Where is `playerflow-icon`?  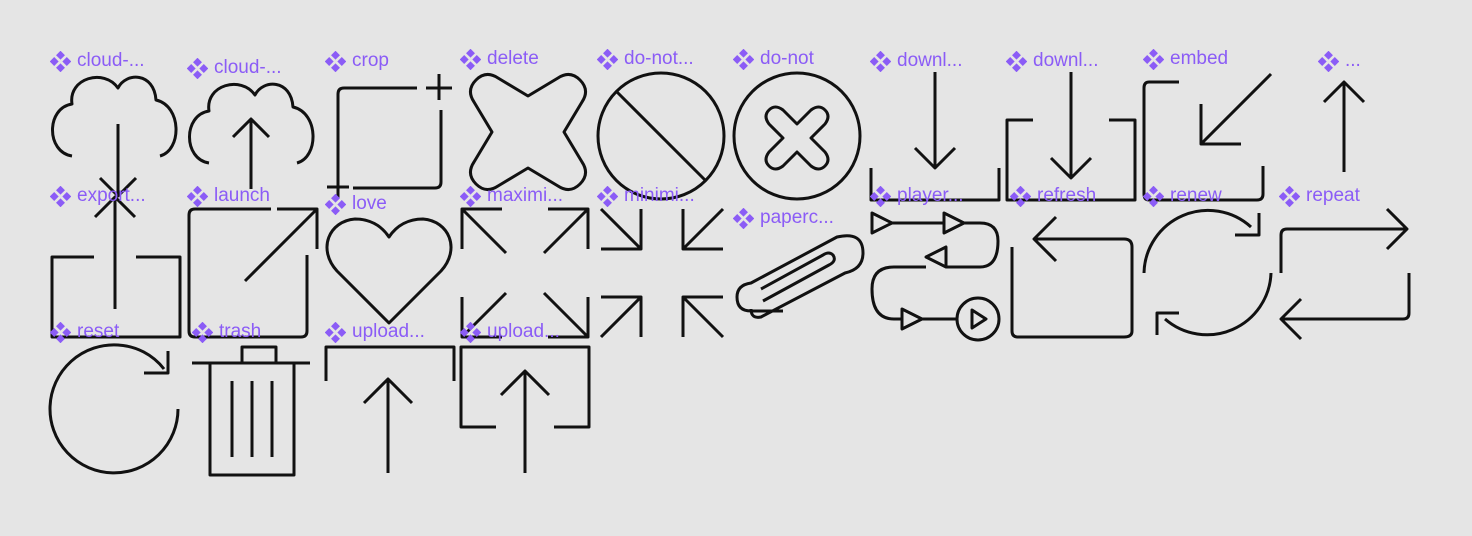
playerflow-icon is located at coordinates (935, 276).